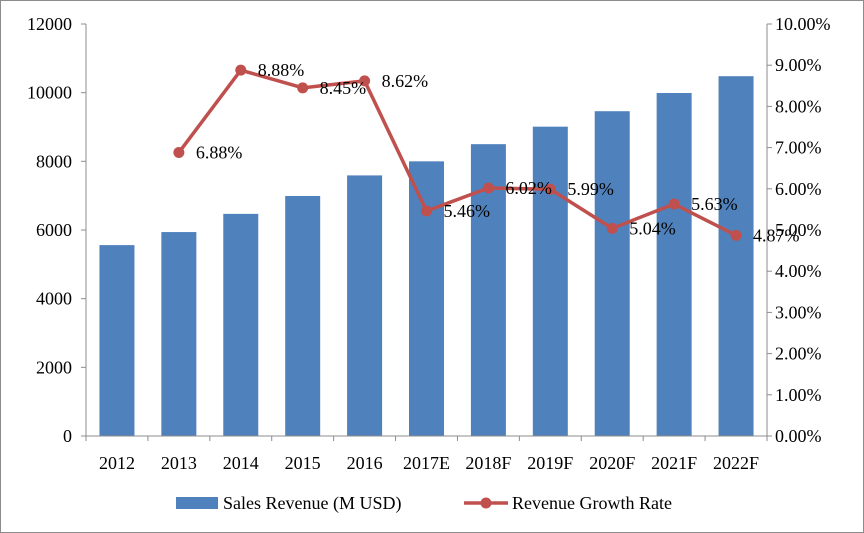 This screenshot has height=533, width=864. What do you see at coordinates (550, 281) in the screenshot?
I see `bar-2019F` at bounding box center [550, 281].